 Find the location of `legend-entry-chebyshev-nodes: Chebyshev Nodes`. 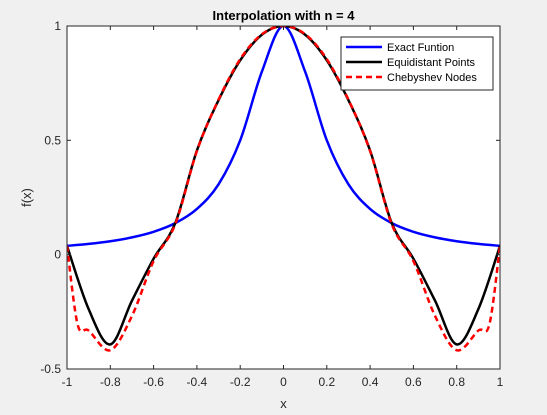

legend-entry-chebyshev-nodes: Chebyshev Nodes is located at coordinates (411, 78).